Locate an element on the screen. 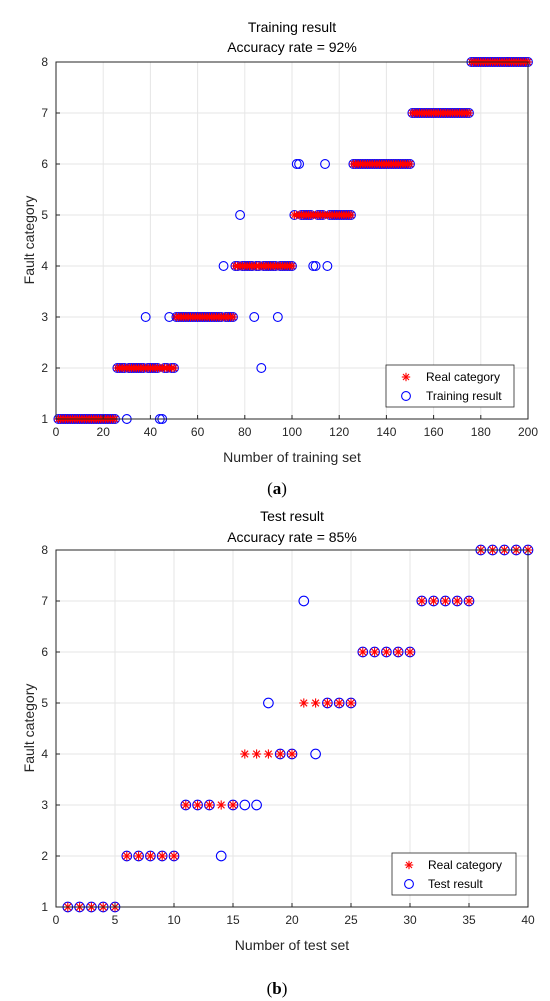 This screenshot has width=550, height=1001. x-tick-label: 160 is located at coordinates (434, 432).